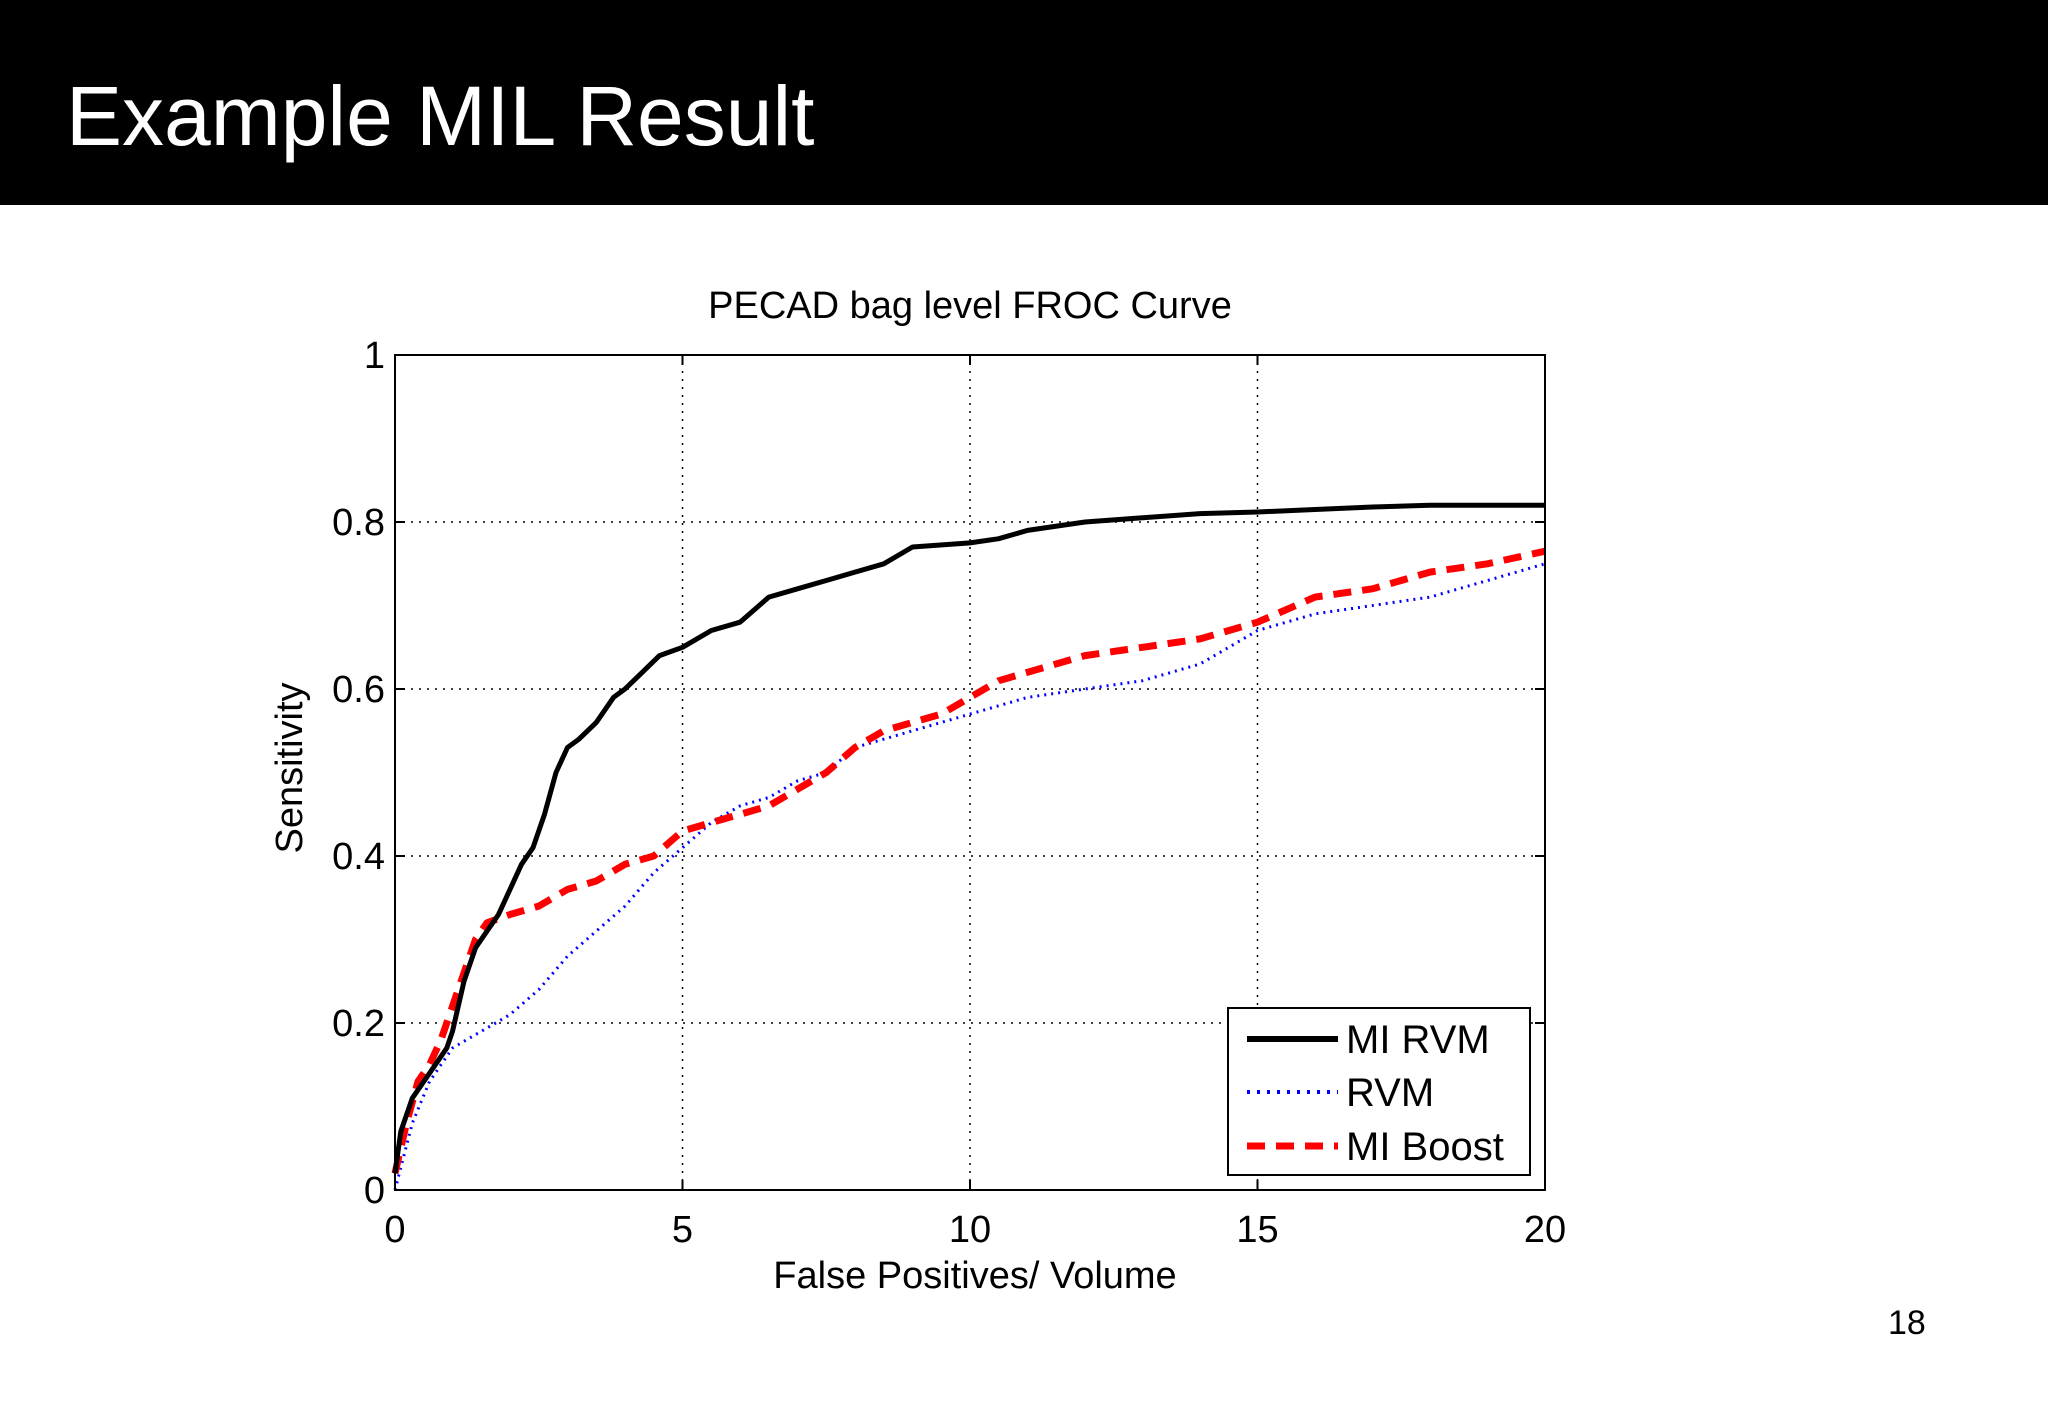 Image resolution: width=2048 pixels, height=1418 pixels. I want to click on legend-label-rvm: RVM, so click(1390, 1093).